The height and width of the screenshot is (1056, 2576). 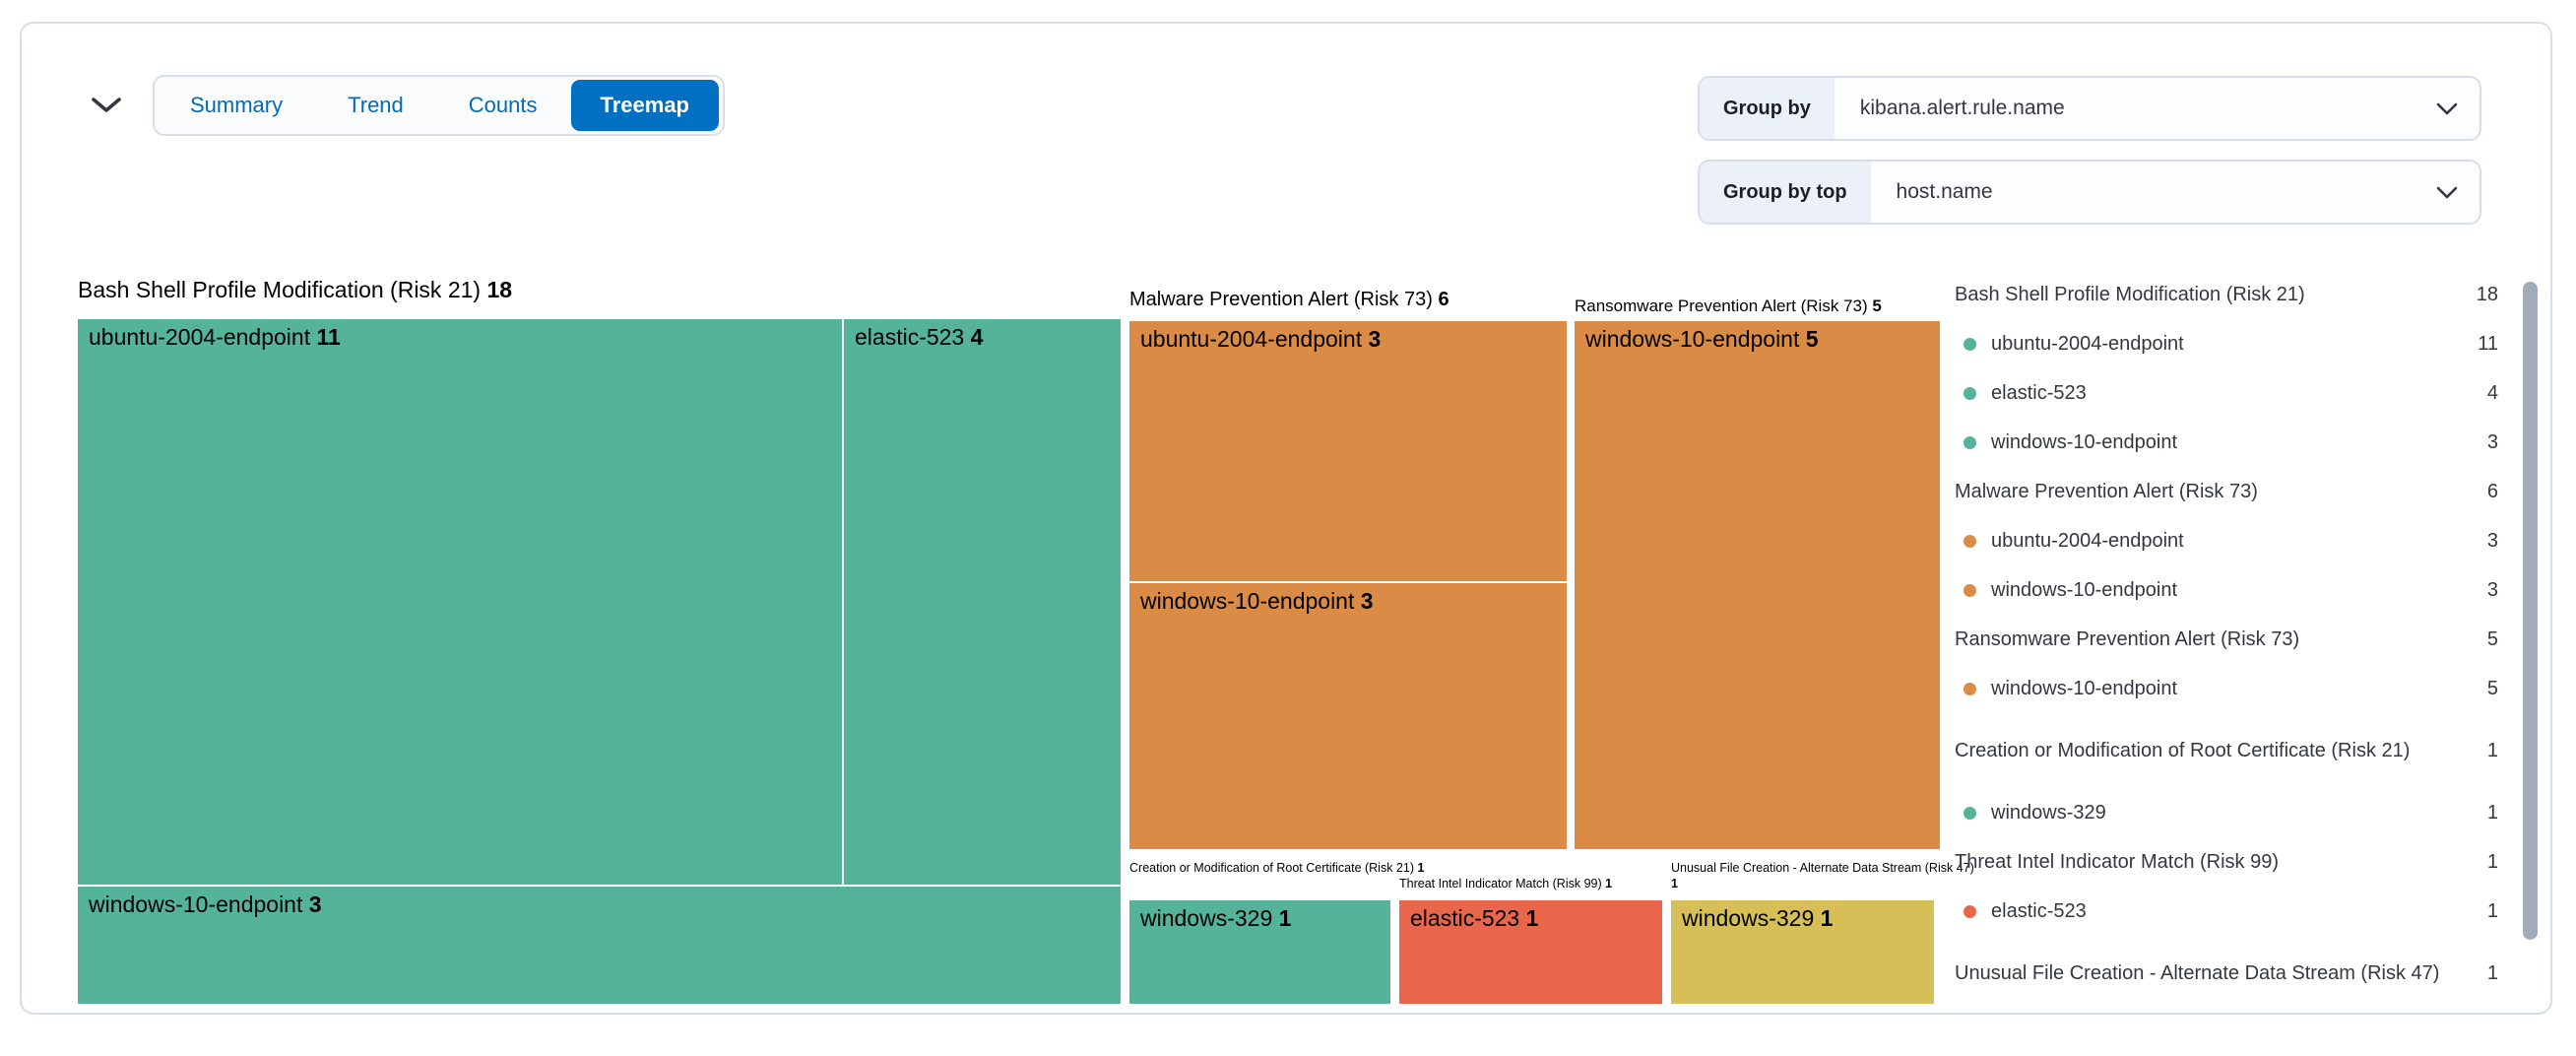 I want to click on treemap-group-title: Malware Prevention Alert (Risk 73) 6, so click(x=1289, y=299).